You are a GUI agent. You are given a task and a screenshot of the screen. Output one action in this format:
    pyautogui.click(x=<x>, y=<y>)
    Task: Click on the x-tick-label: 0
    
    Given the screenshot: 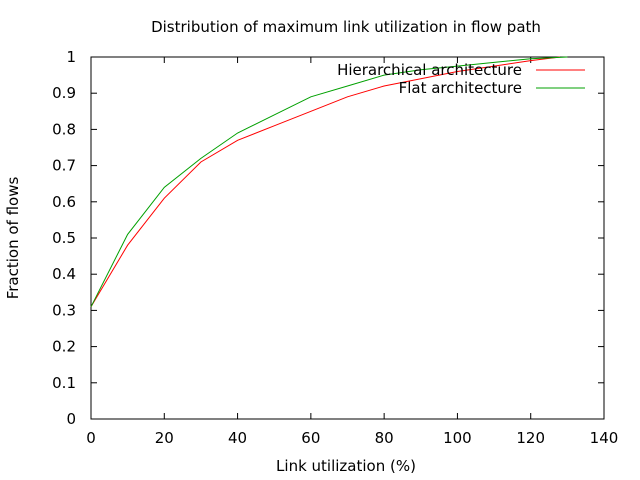 What is the action you would take?
    pyautogui.click(x=91, y=438)
    